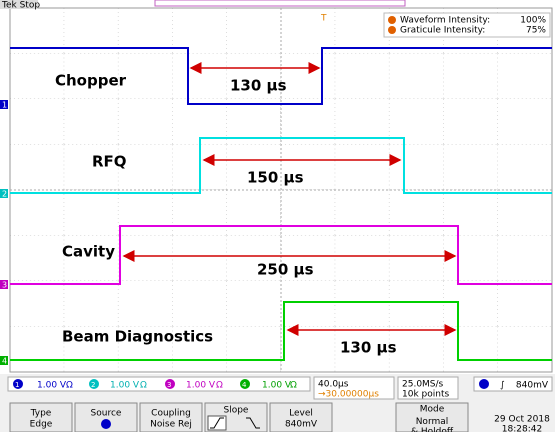  Describe the element at coordinates (171, 425) in the screenshot. I see `menu-value: Noise Rej` at that location.